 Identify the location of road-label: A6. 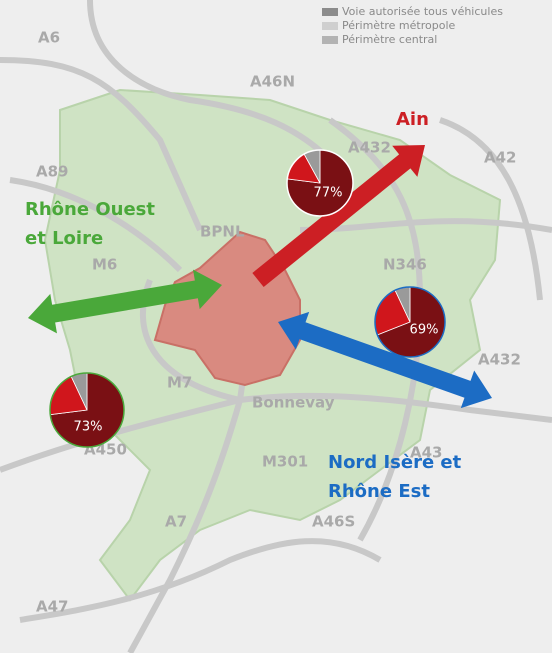
(49, 38).